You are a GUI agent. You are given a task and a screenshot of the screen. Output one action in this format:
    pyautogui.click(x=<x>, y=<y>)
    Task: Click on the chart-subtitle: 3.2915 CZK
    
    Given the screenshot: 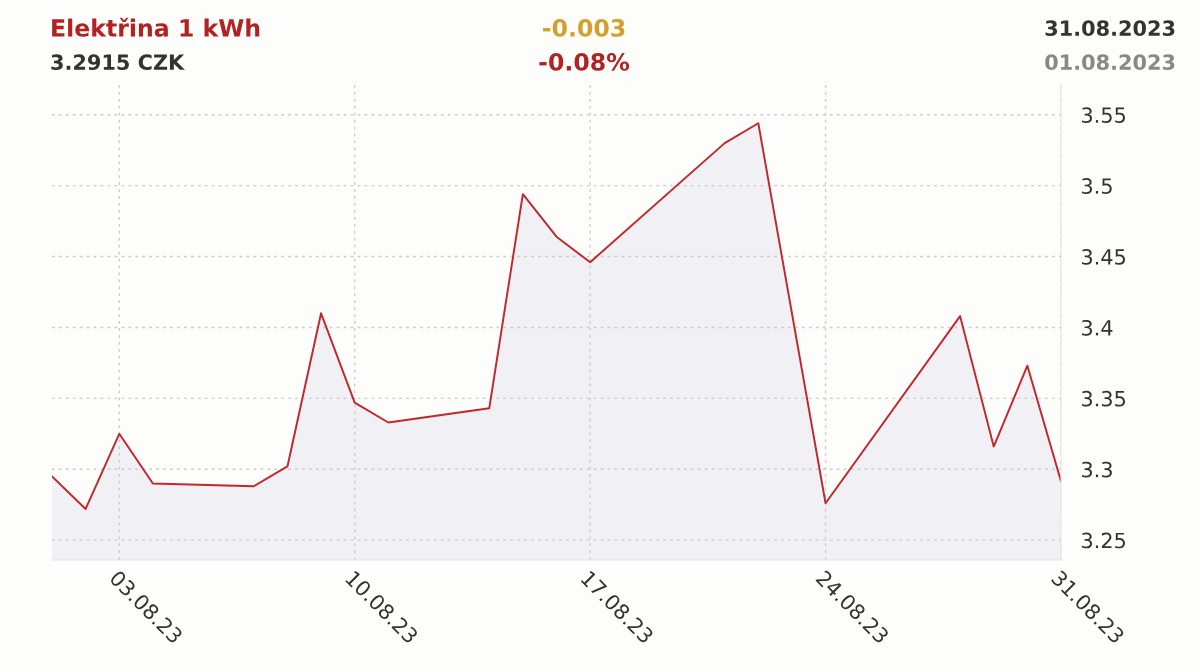 What is the action you would take?
    pyautogui.click(x=118, y=62)
    